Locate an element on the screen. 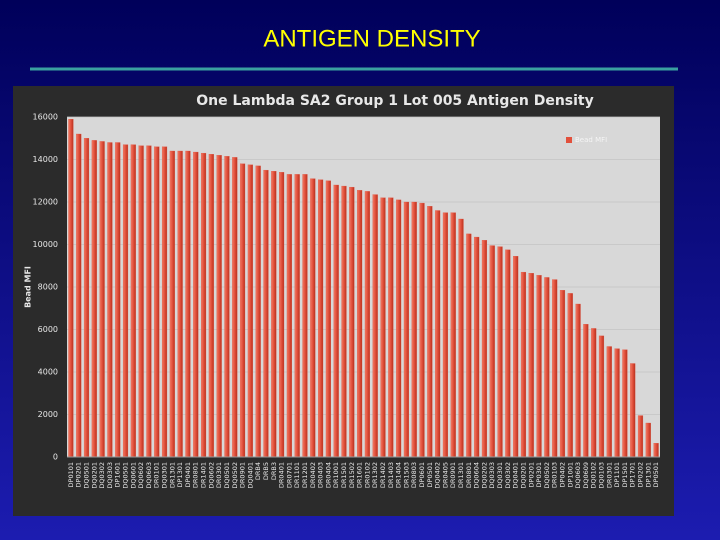 Image resolution: width=720 pixels, height=540 pixels. x-tick-label: DQ0502 is located at coordinates (235, 475).